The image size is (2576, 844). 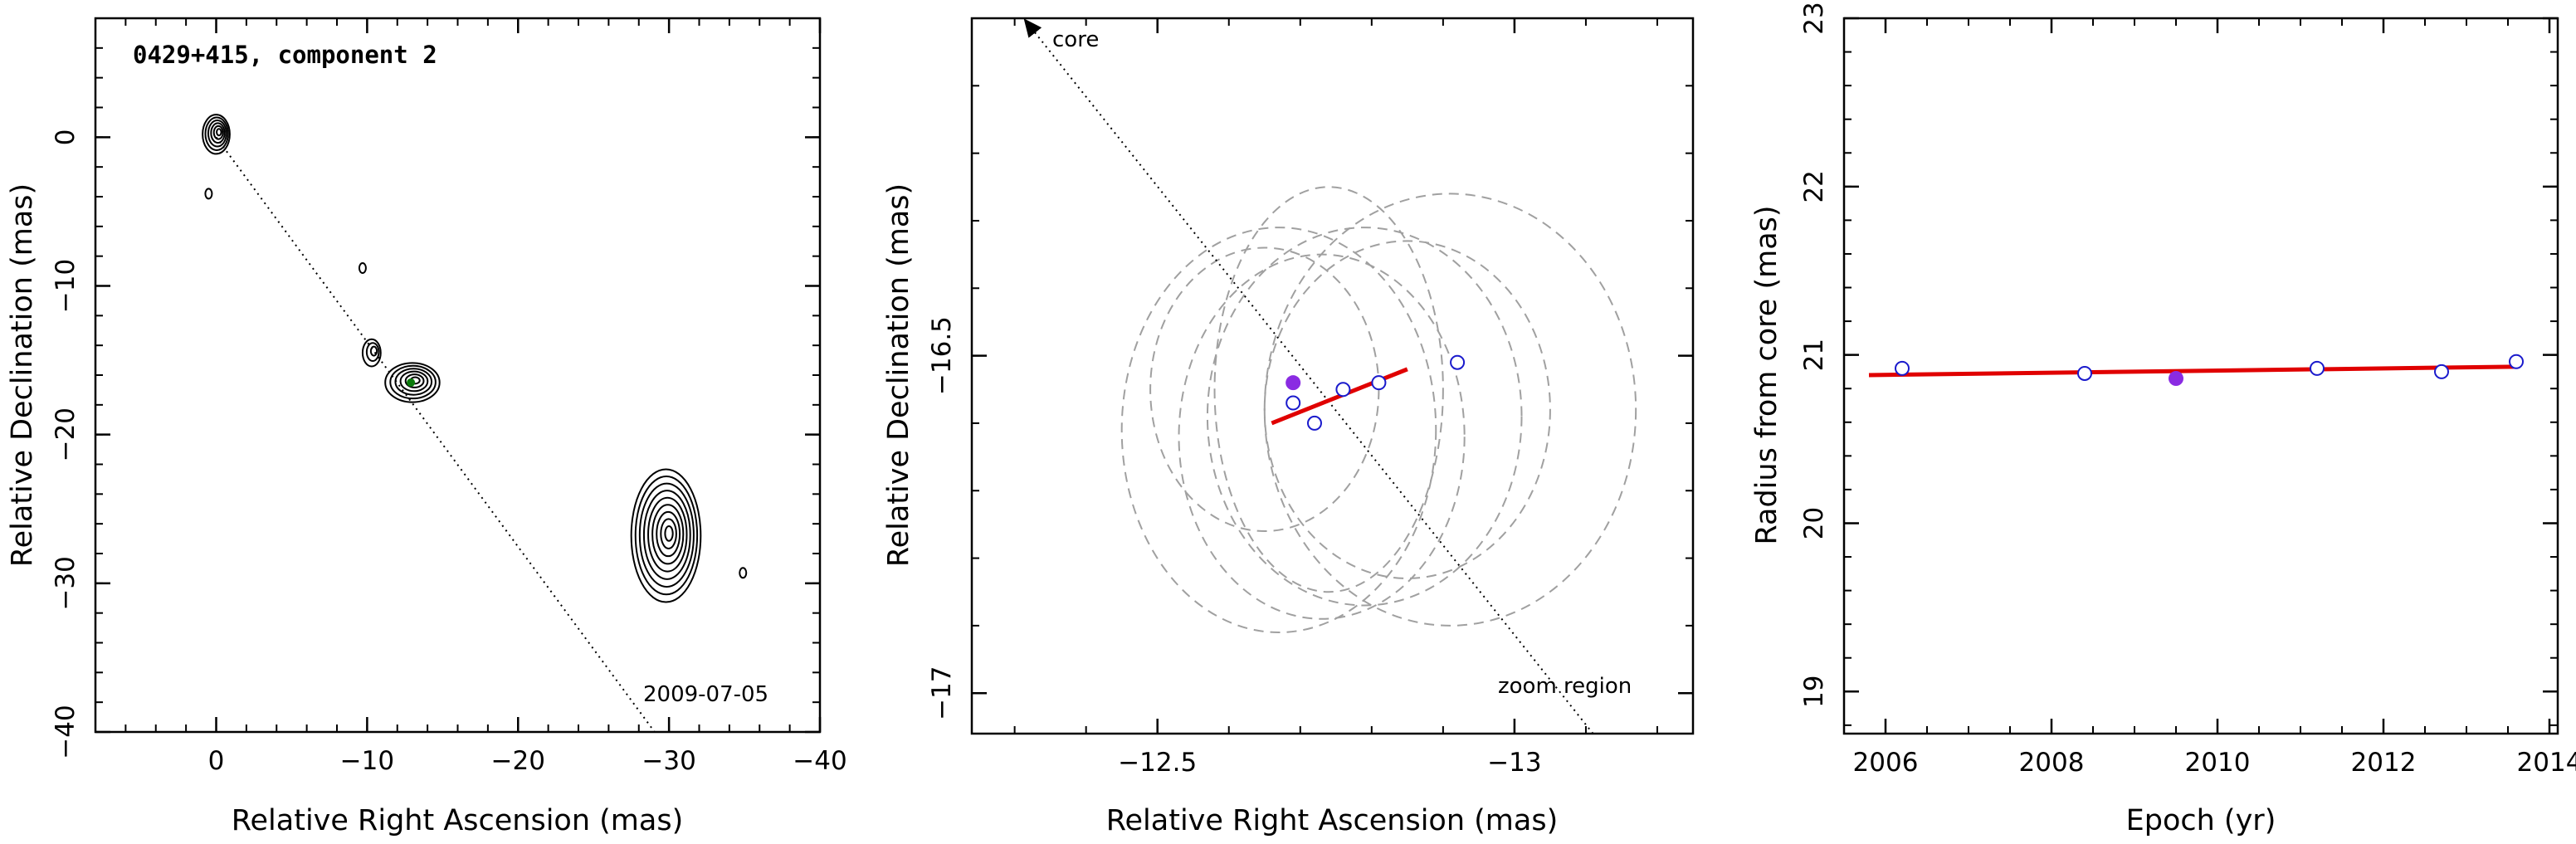 What do you see at coordinates (705, 694) in the screenshot?
I see `map-date-label: 2009-07-05` at bounding box center [705, 694].